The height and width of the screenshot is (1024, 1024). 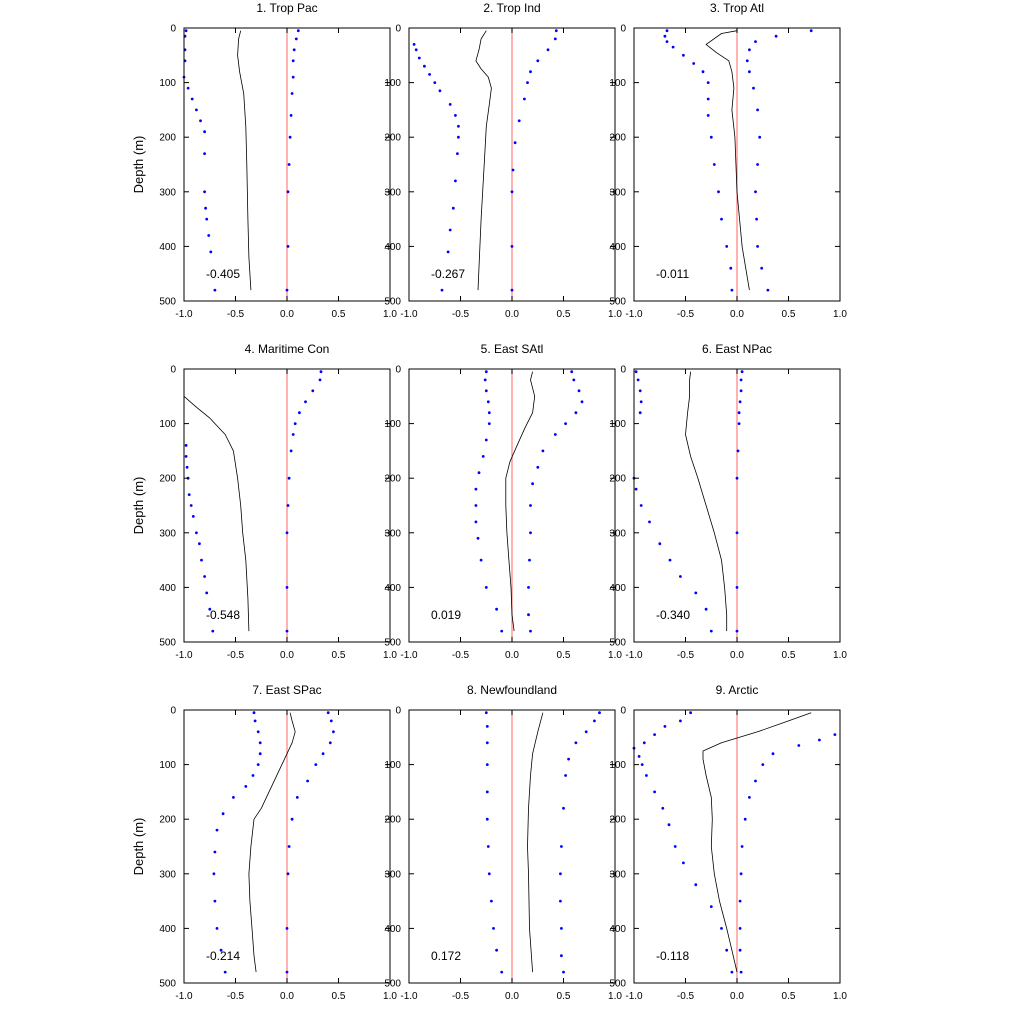 What do you see at coordinates (167, 874) in the screenshot?
I see `y-tick-label: 300` at bounding box center [167, 874].